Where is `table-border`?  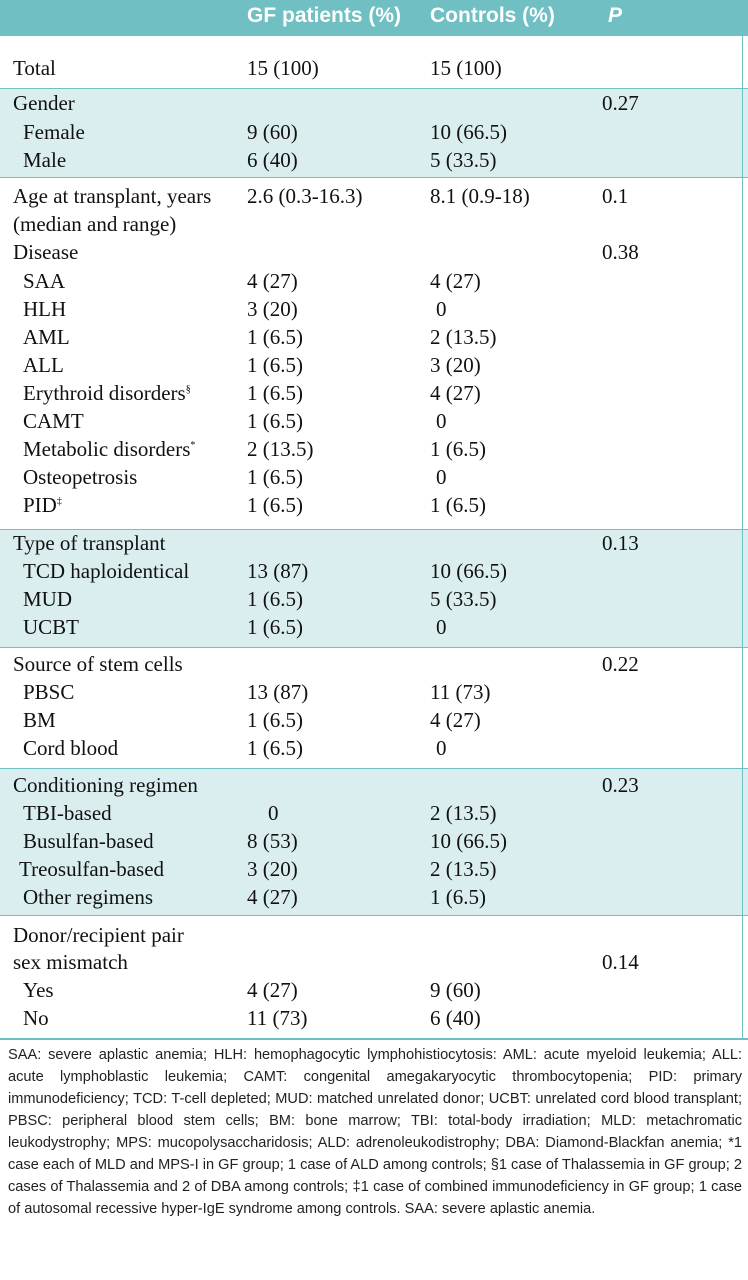
table-border is located at coordinates (742, 537).